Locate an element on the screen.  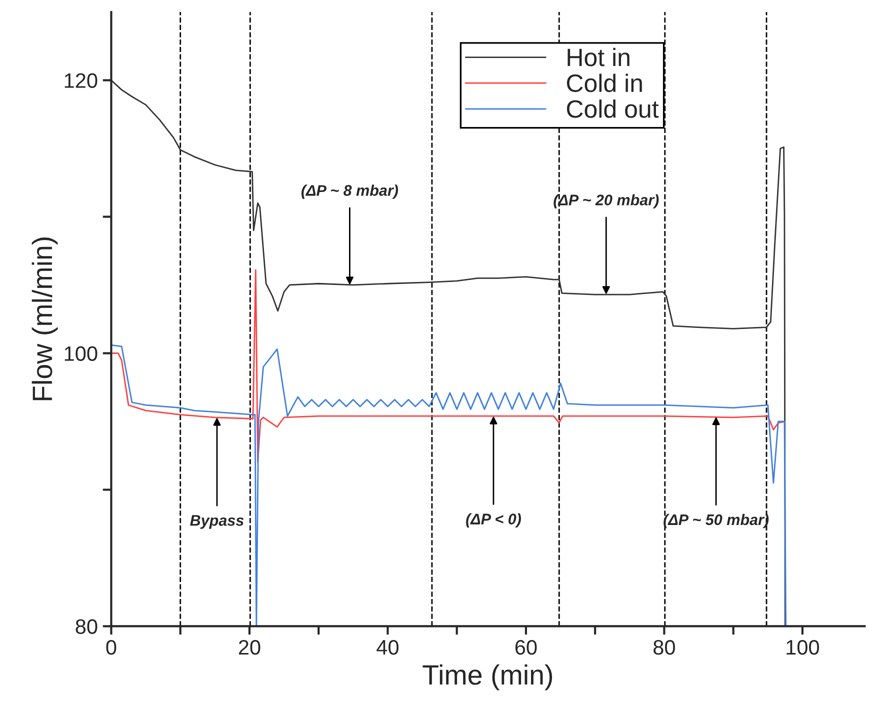
x-tick-label: 20 is located at coordinates (249, 647).